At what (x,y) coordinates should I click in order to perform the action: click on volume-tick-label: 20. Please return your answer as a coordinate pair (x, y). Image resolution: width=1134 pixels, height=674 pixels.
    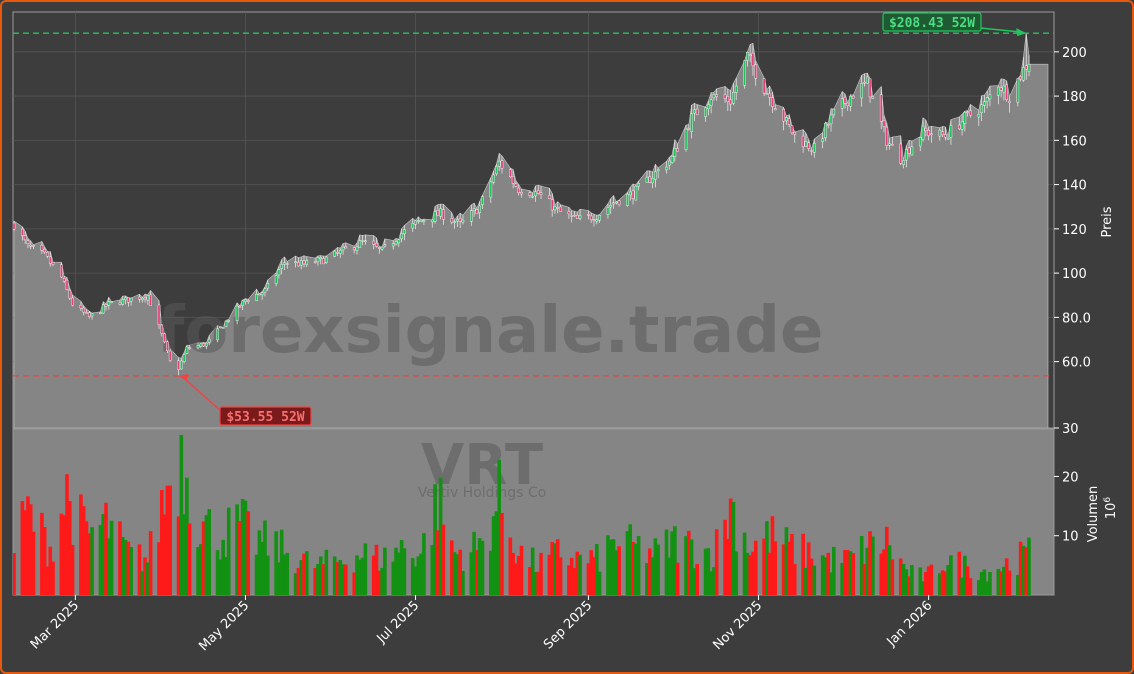
    Looking at the image, I should click on (1070, 477).